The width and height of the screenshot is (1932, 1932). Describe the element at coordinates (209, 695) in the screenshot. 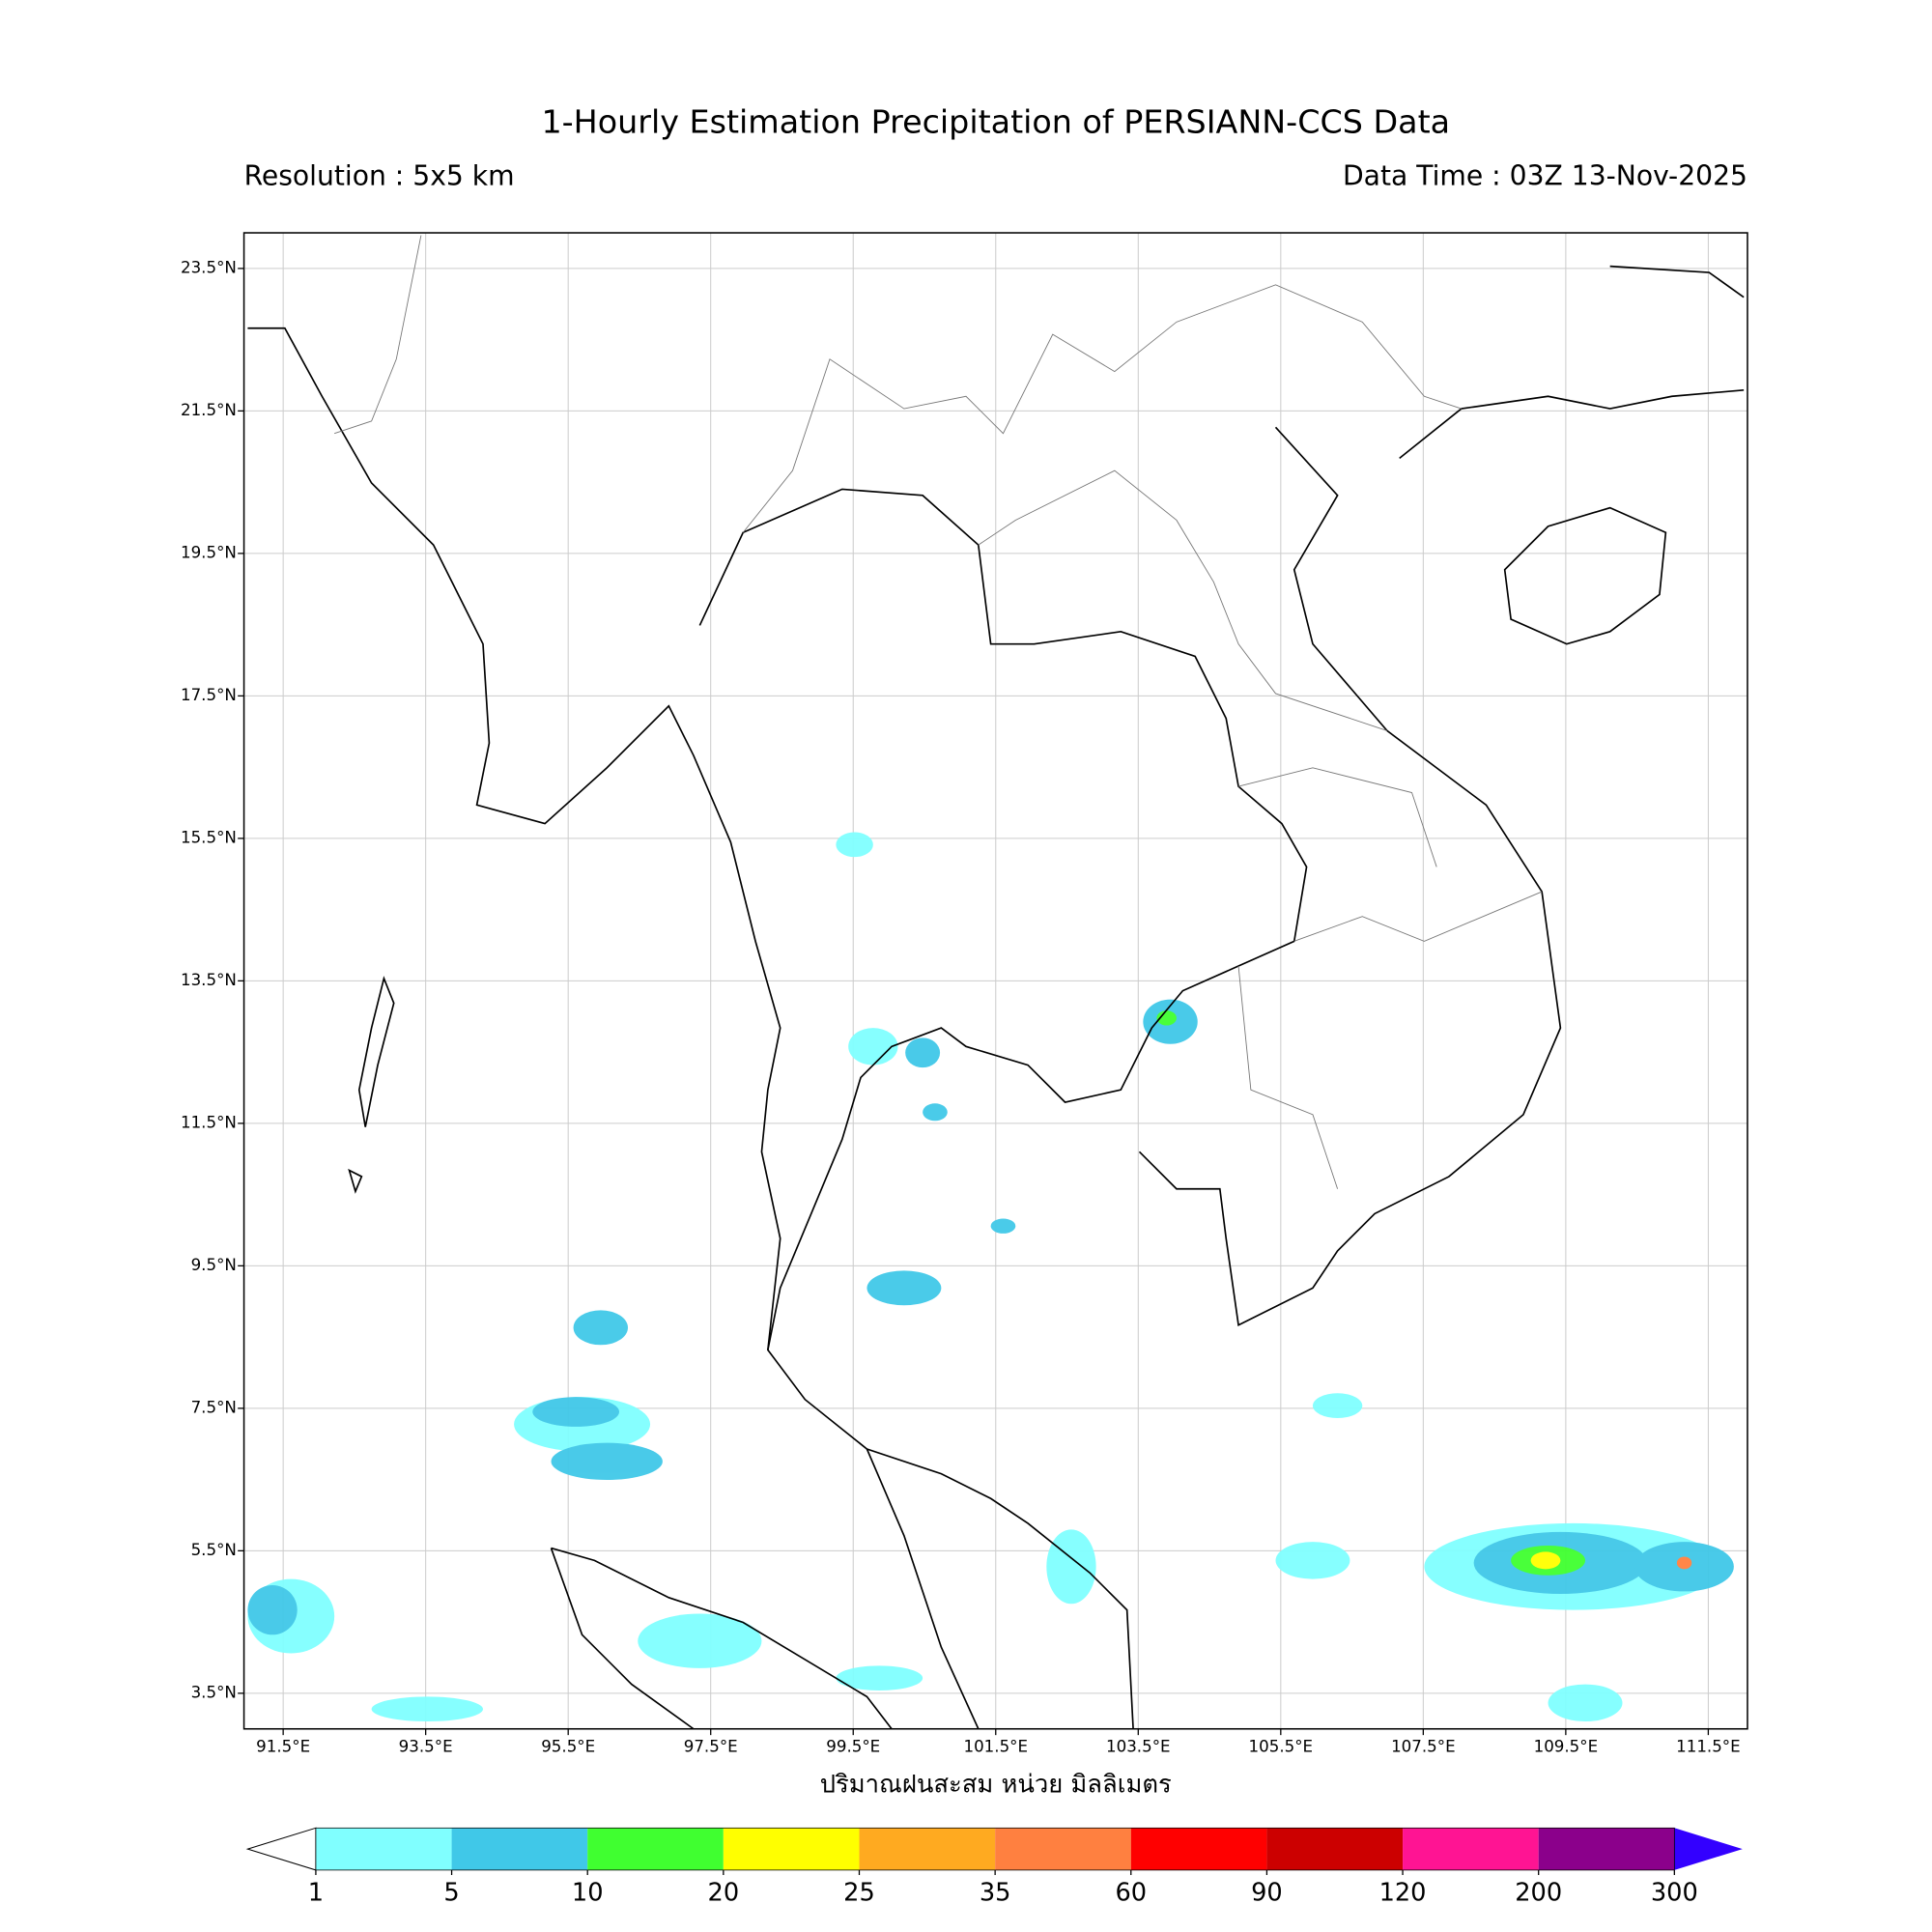

I see `y-tick-label: 17.5°N` at that location.